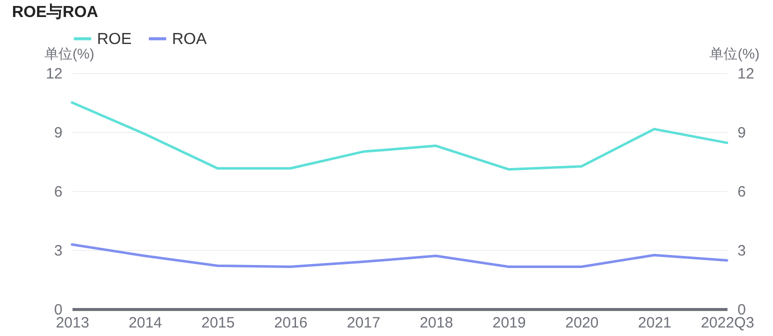  What do you see at coordinates (746, 74) in the screenshot?
I see `y2-tick-label: 12` at bounding box center [746, 74].